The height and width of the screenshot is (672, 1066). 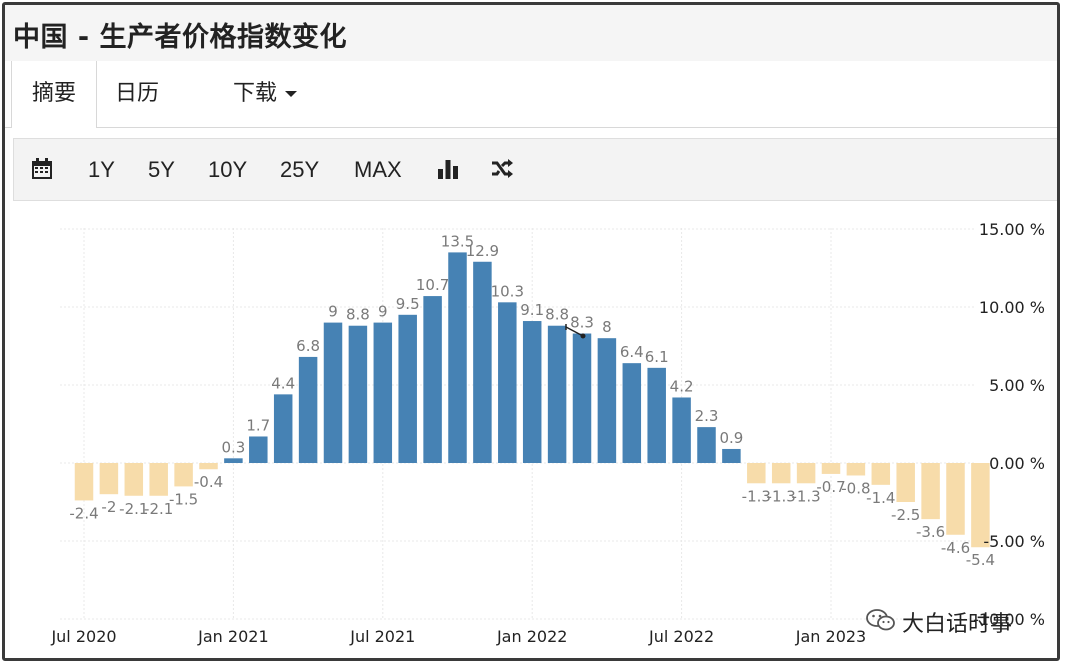 I want to click on y-tick-label: -10.00 %, so click(x=1009, y=619).